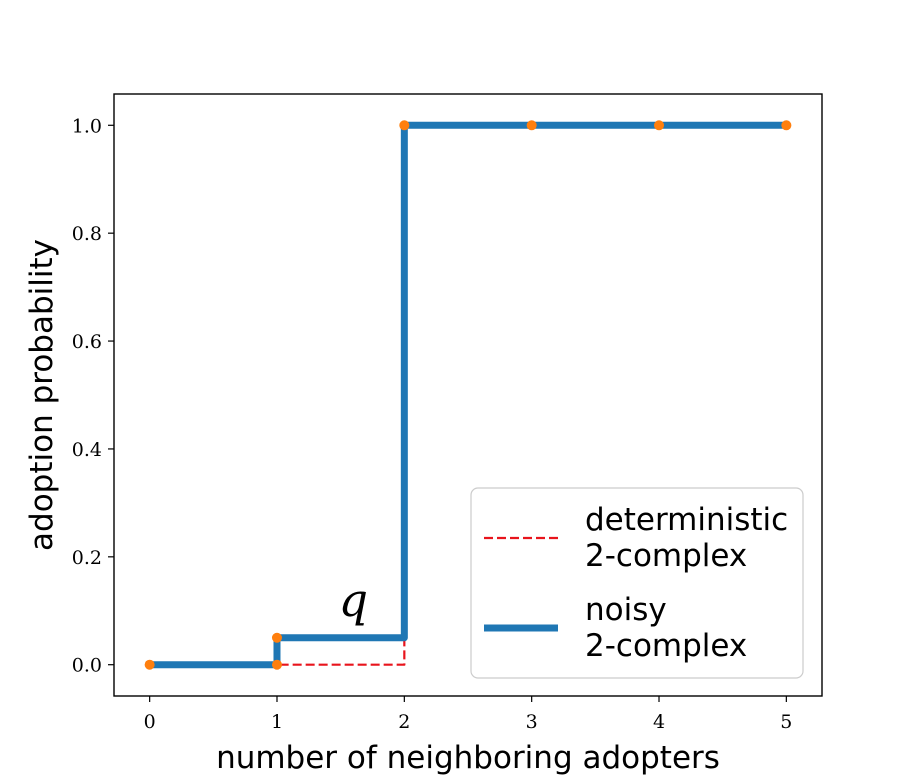  What do you see at coordinates (626, 610) in the screenshot?
I see `legend-label-line: noisy` at bounding box center [626, 610].